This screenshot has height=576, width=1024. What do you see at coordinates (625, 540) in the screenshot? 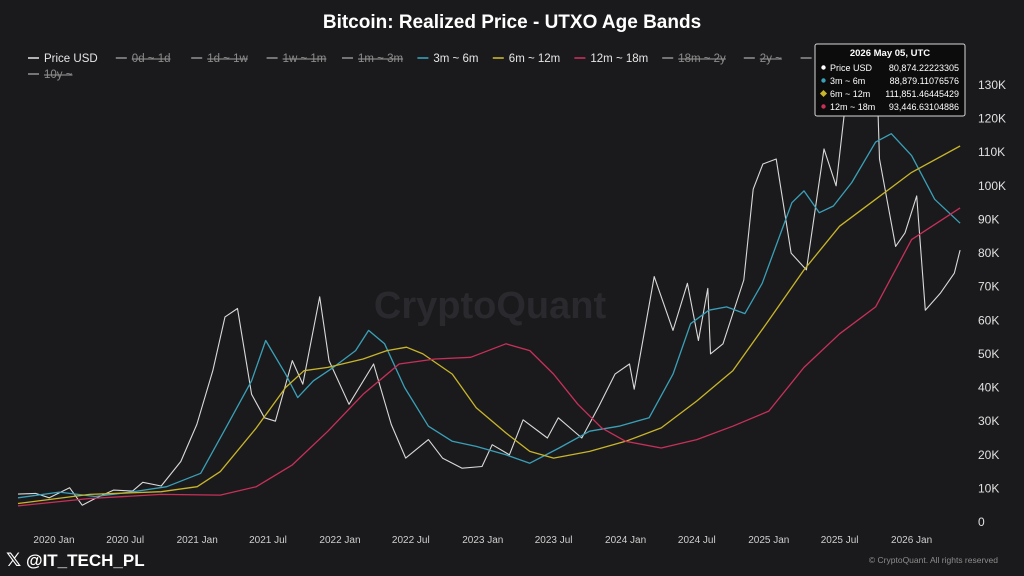
I see `x-tick-label: 2024 Jan` at bounding box center [625, 540].